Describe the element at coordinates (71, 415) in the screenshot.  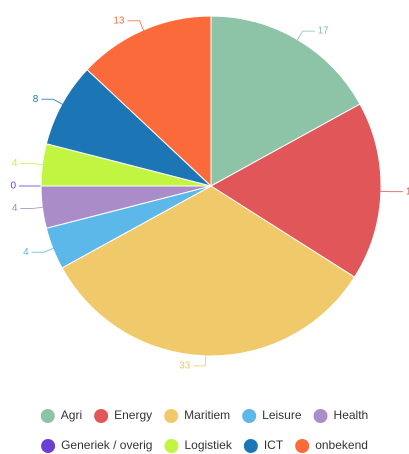
I see `legend-label: Agri` at that location.